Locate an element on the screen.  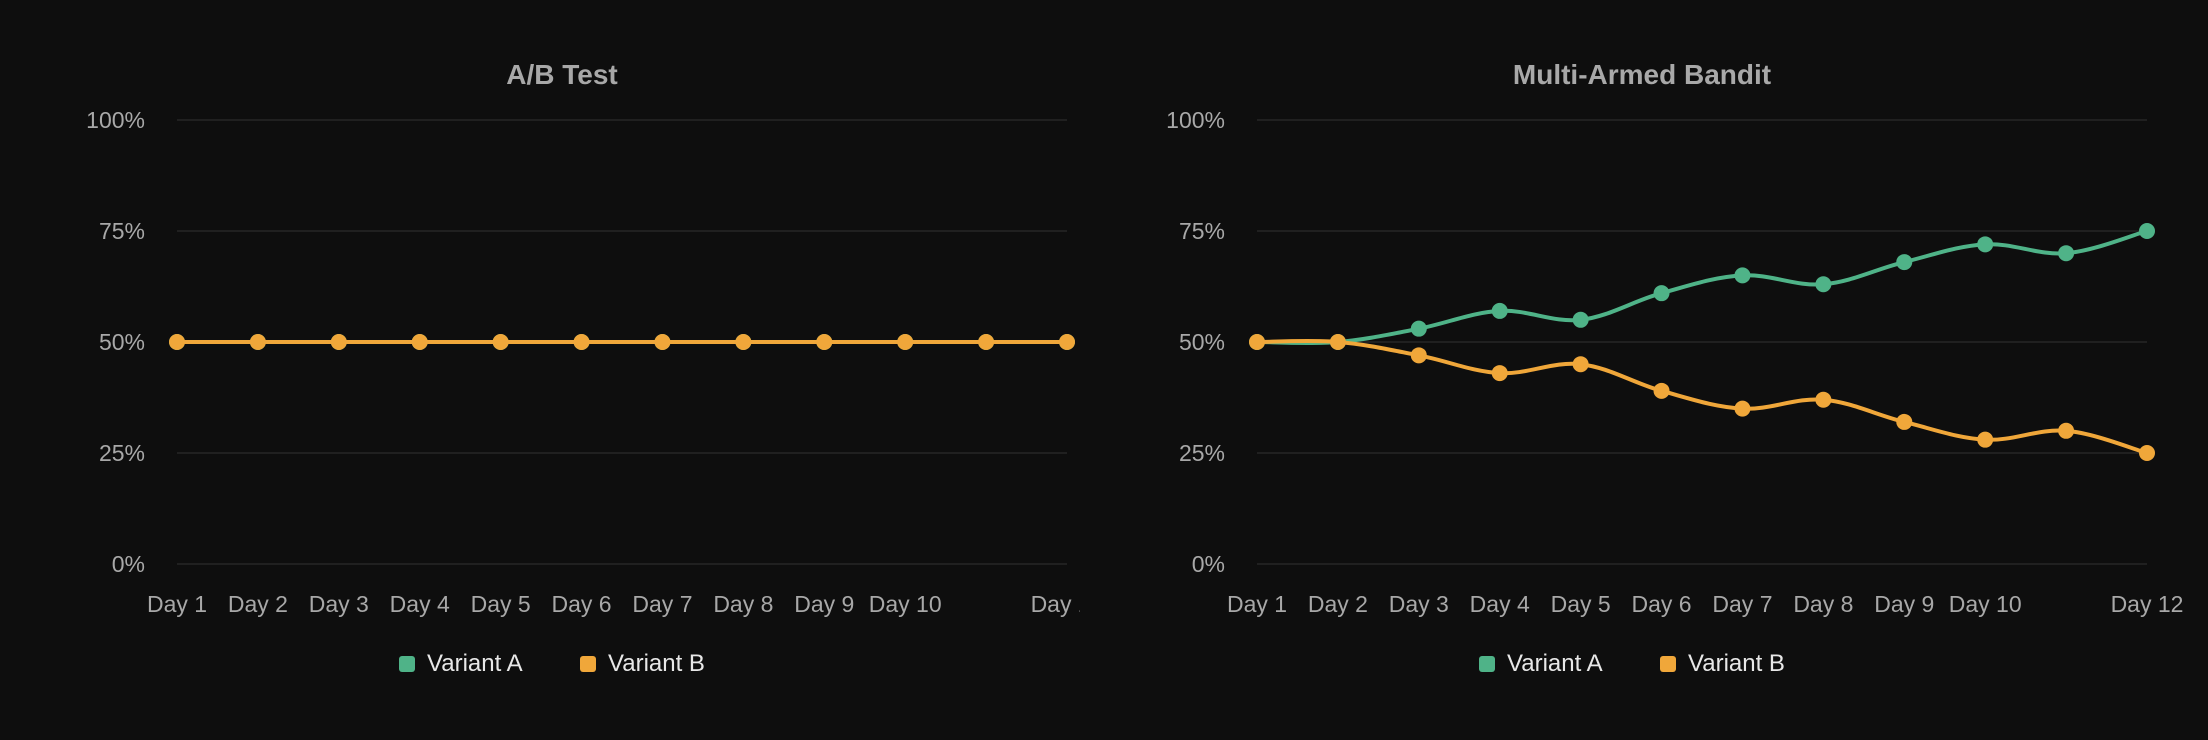
chart-title: Multi-Armed Bandit is located at coordinates (1642, 74).